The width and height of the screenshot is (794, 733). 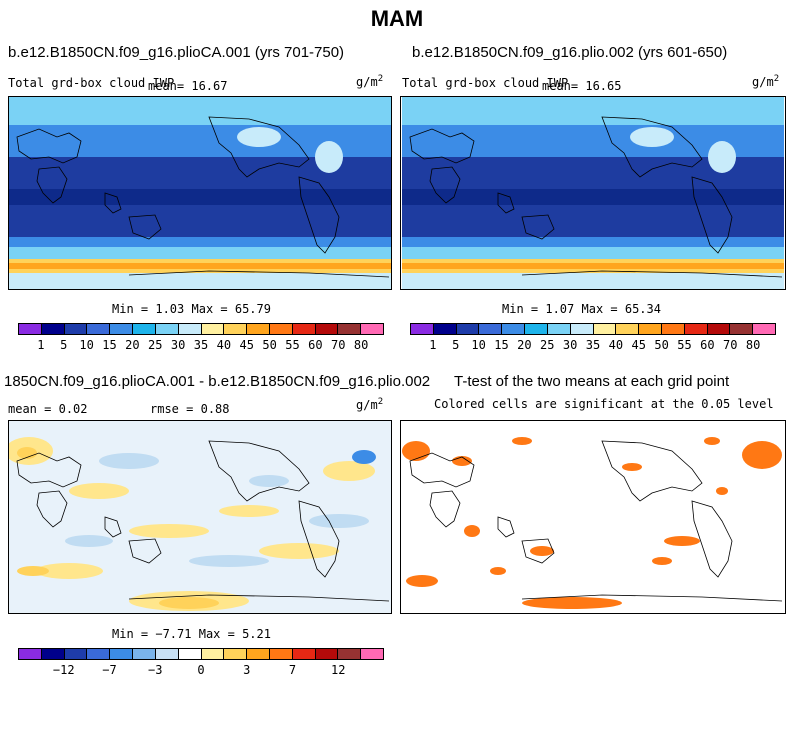 What do you see at coordinates (730, 345) in the screenshot?
I see `colorbar-tick-label: 70` at bounding box center [730, 345].